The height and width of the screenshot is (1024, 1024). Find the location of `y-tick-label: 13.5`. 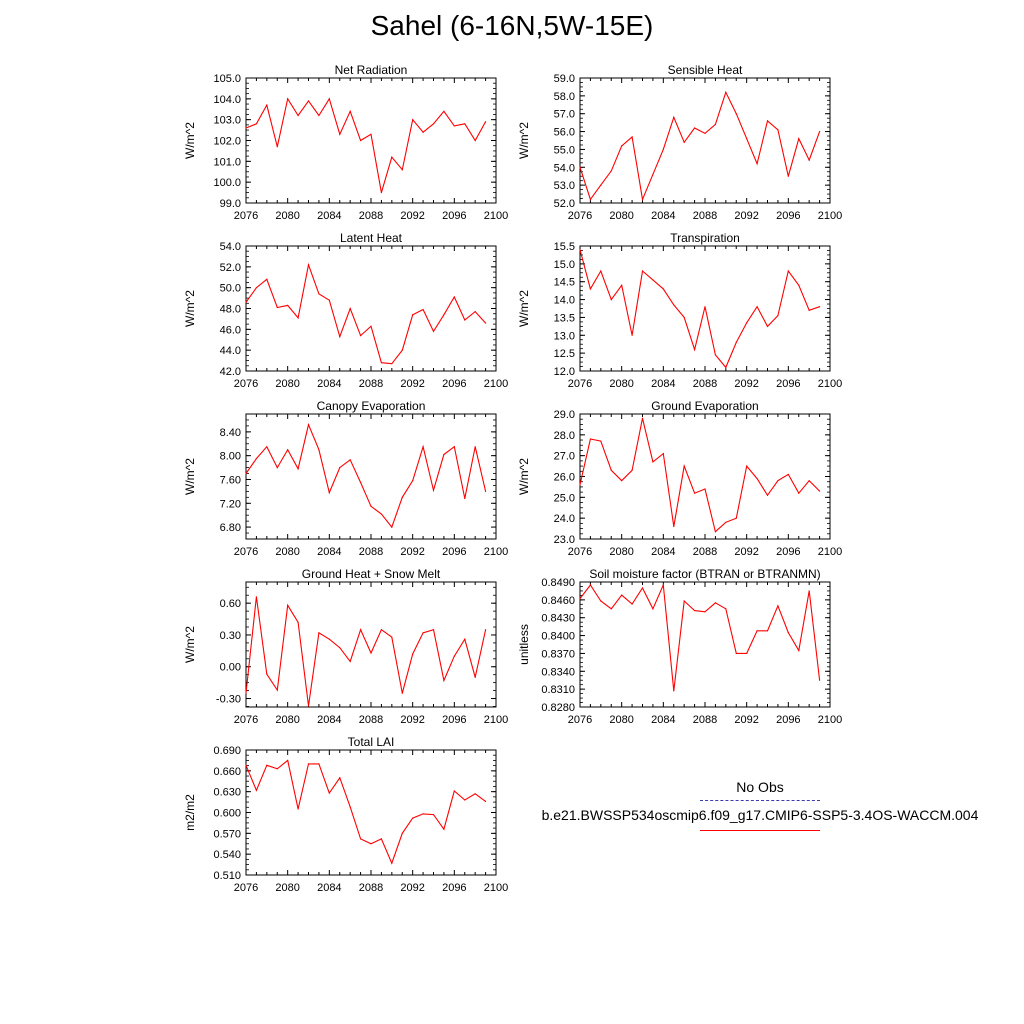

y-tick-label: 13.5 is located at coordinates (564, 318).